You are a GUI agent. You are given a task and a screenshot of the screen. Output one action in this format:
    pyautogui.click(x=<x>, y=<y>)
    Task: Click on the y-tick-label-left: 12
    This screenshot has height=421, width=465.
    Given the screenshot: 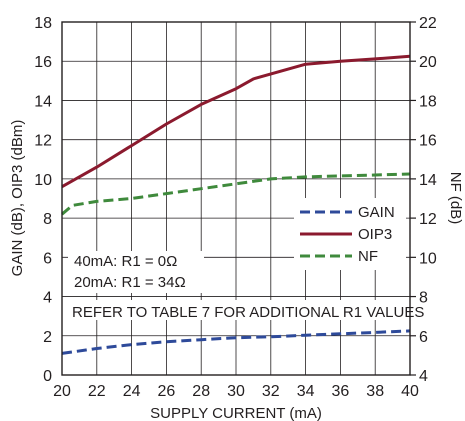 What is the action you would take?
    pyautogui.click(x=43, y=141)
    